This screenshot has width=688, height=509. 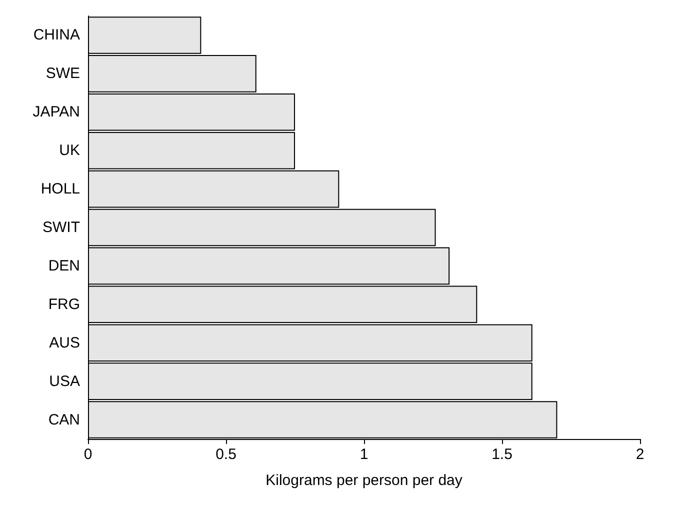 What do you see at coordinates (64, 381) in the screenshot?
I see `y-tick-label: USA` at bounding box center [64, 381].